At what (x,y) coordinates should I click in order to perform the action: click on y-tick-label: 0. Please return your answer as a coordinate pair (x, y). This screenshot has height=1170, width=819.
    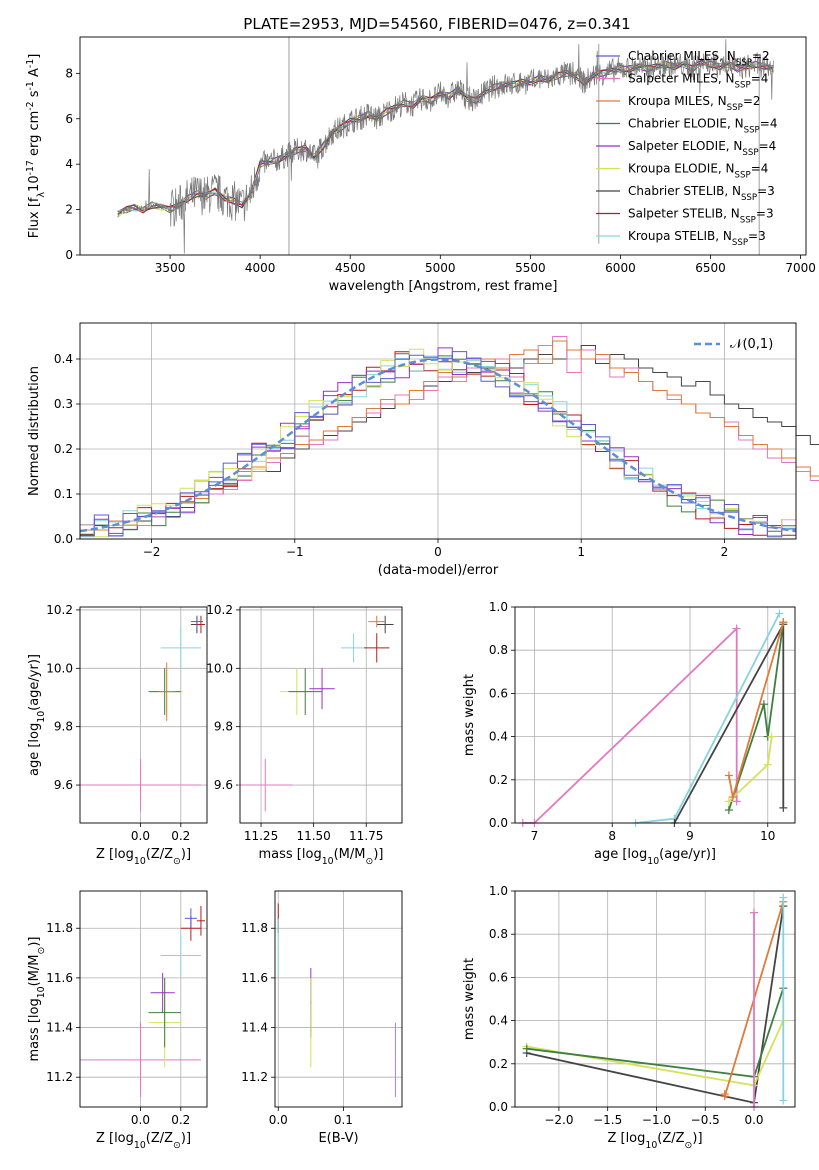
    Looking at the image, I should click on (69, 255).